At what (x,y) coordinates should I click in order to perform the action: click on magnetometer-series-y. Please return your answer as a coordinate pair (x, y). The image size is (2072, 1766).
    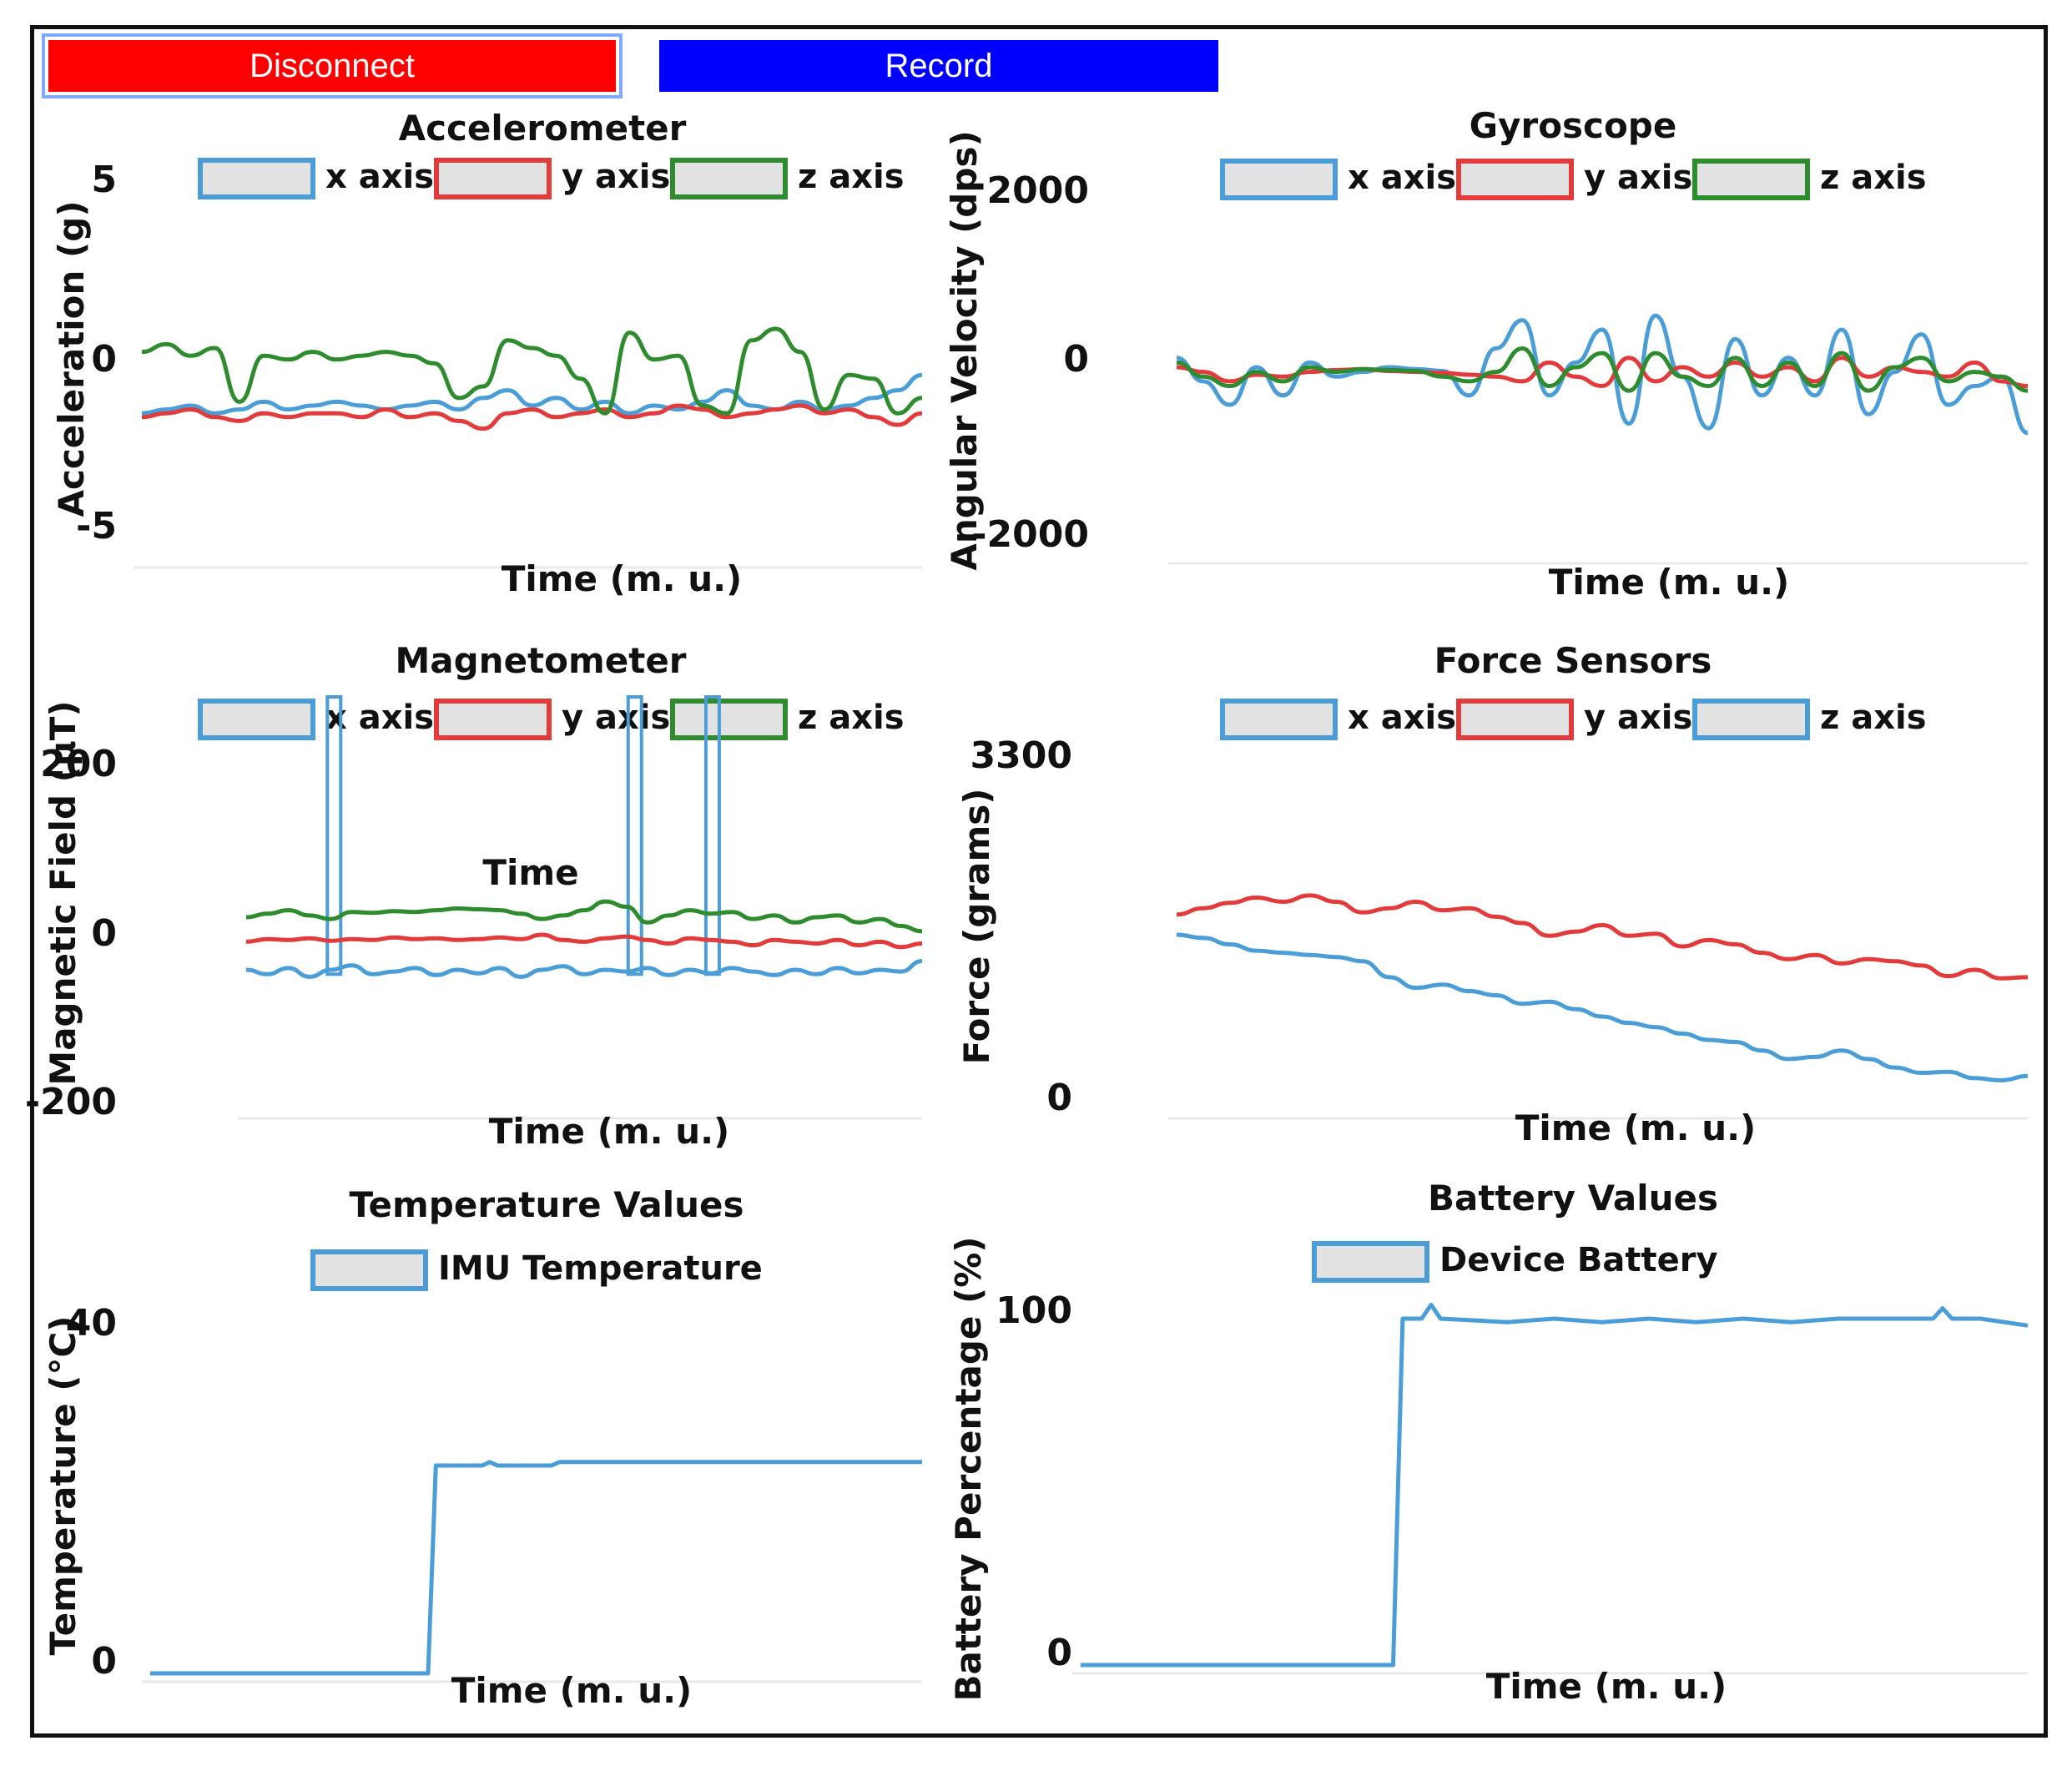
    Looking at the image, I should click on (584, 941).